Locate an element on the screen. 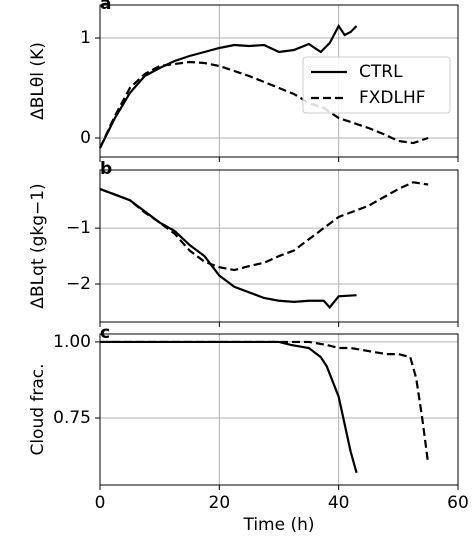 The width and height of the screenshot is (474, 539). y-tick-label: 0.75 is located at coordinates (72, 418).